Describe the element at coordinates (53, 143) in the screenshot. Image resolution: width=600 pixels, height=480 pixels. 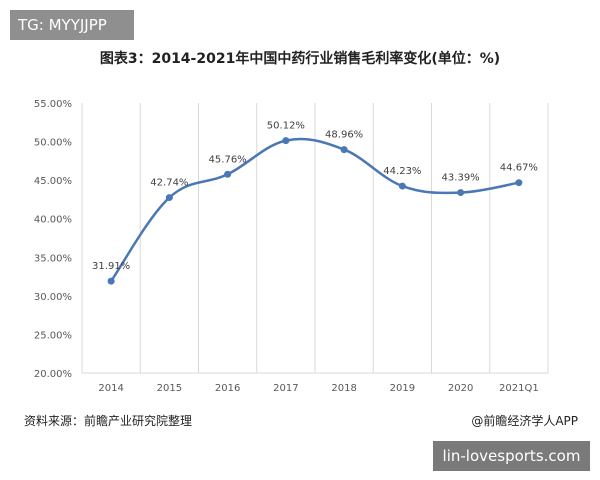
I see `y-tick-label: 50.00%` at that location.